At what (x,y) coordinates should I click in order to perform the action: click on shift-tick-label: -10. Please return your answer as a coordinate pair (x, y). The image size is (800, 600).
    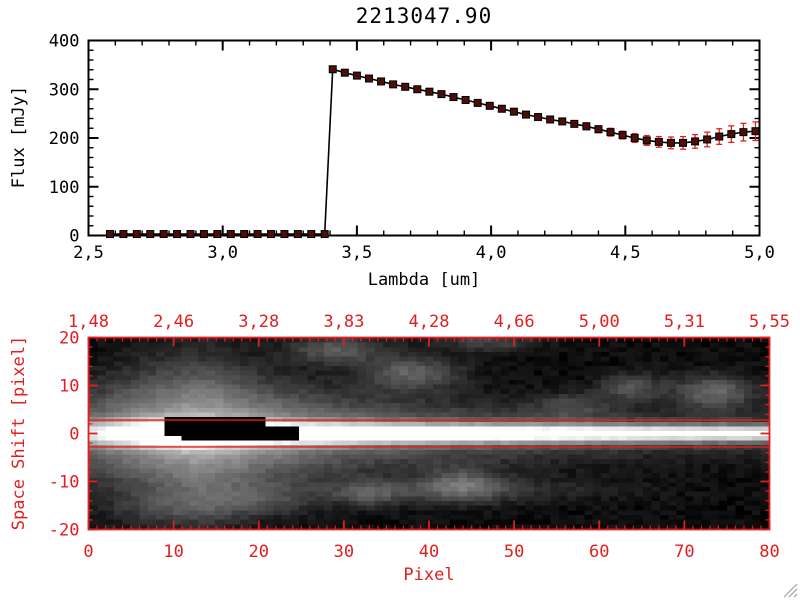
    Looking at the image, I should click on (64, 483).